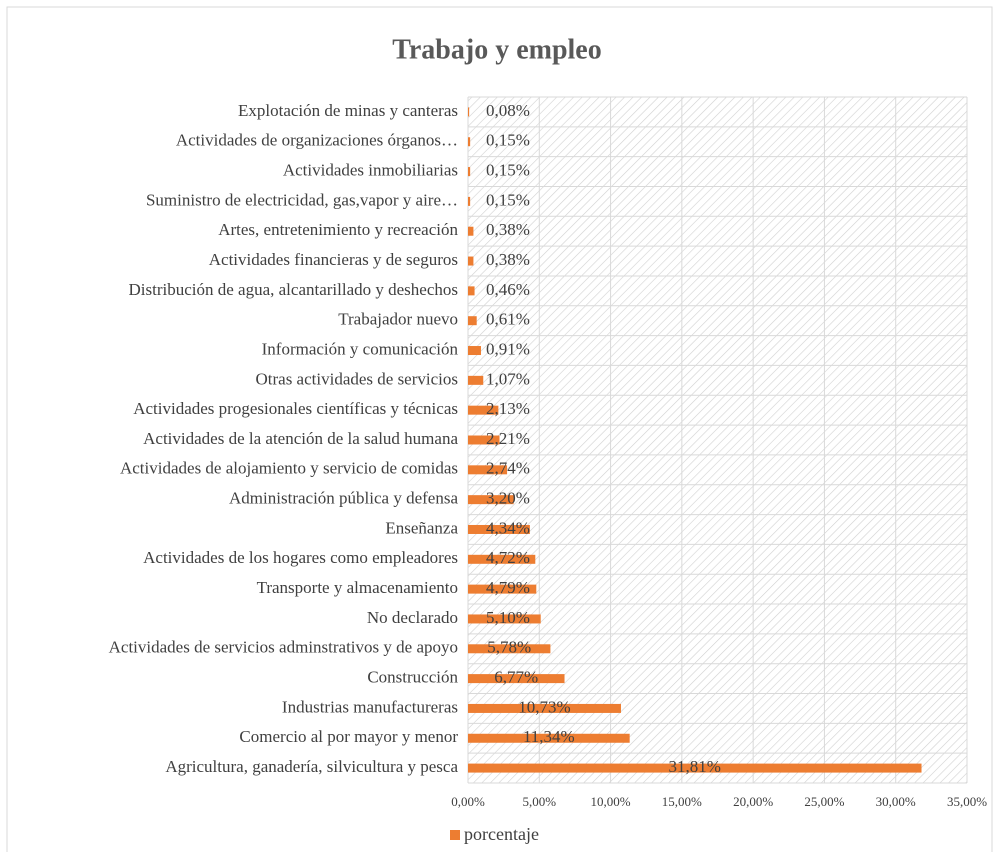  I want to click on data-label: 0,08%, so click(508, 110).